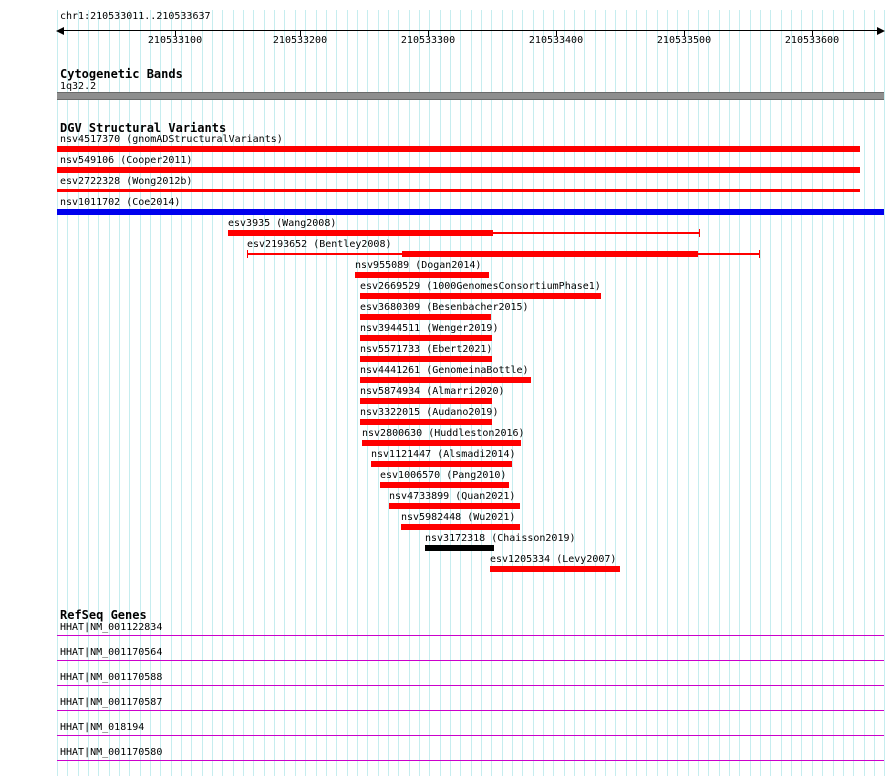  What do you see at coordinates (126, 160) in the screenshot?
I see `variant-label: nsv549106 (Cooper2011)` at bounding box center [126, 160].